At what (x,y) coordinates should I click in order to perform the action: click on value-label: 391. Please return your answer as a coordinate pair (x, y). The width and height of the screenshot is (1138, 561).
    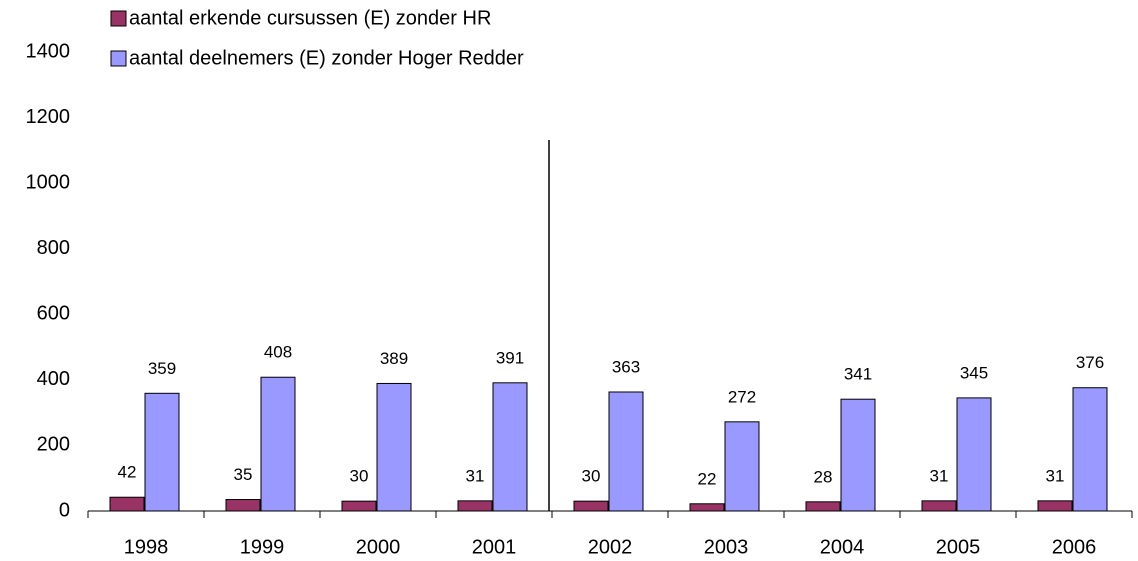
    Looking at the image, I should click on (510, 357).